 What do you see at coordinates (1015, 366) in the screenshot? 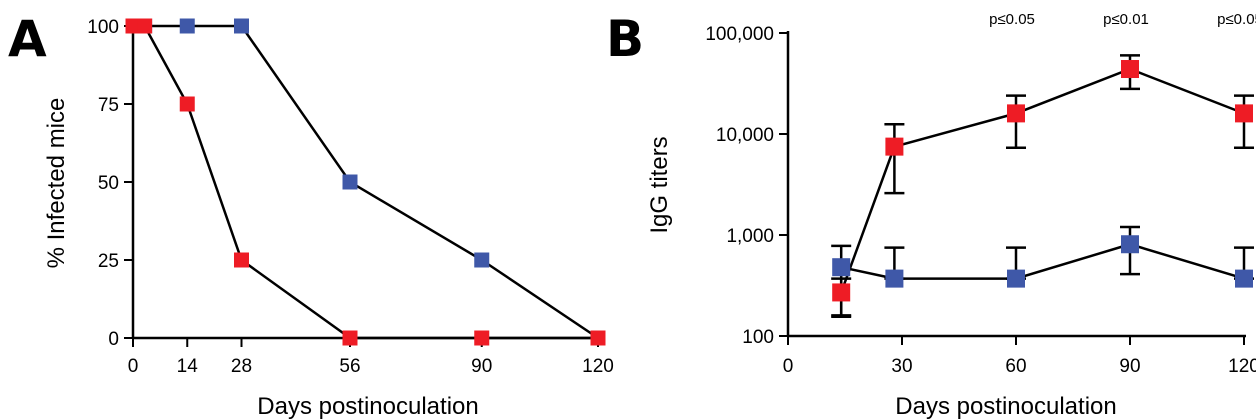
I see `panel-b-x-tick-label: 60` at bounding box center [1015, 366].